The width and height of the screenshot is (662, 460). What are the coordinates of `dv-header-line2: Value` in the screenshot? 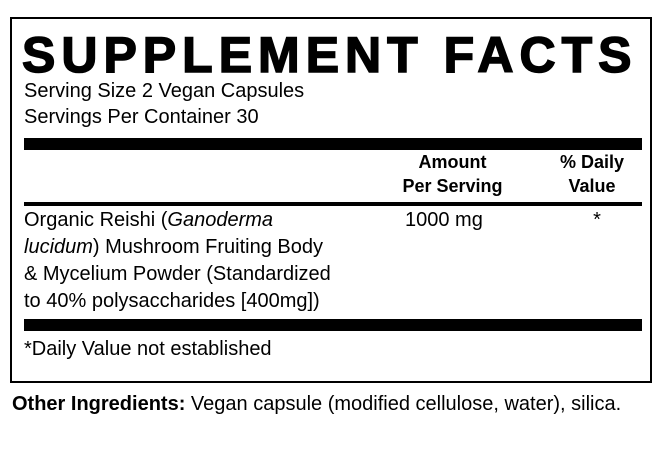 It's located at (592, 186).